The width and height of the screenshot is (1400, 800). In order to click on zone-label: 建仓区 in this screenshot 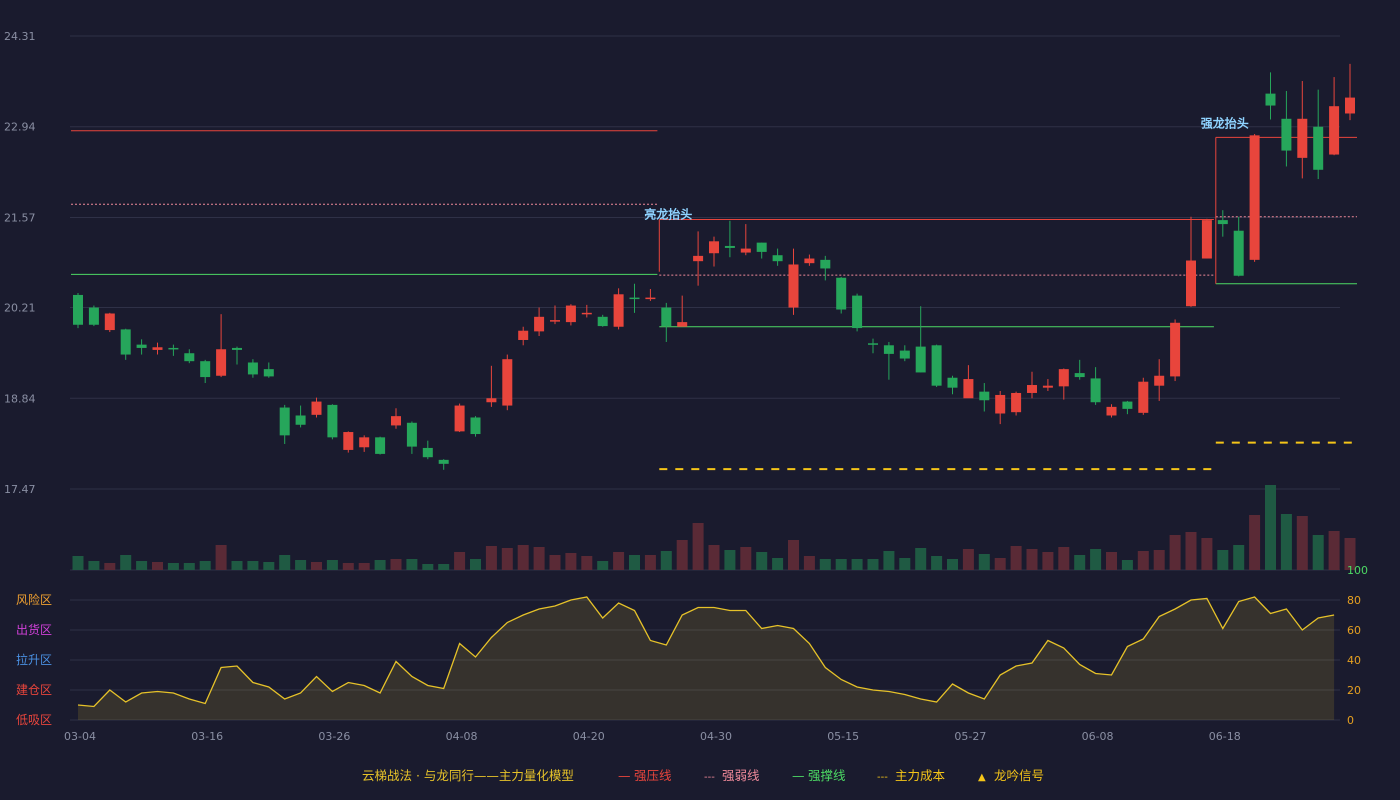, I will do `click(34, 690)`.